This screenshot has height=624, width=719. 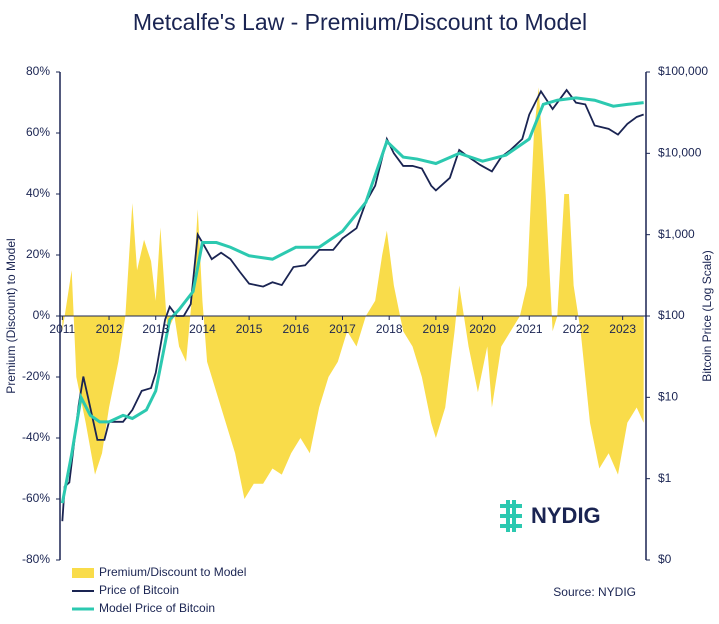 What do you see at coordinates (436, 329) in the screenshot?
I see `x-tick-label: 2019` at bounding box center [436, 329].